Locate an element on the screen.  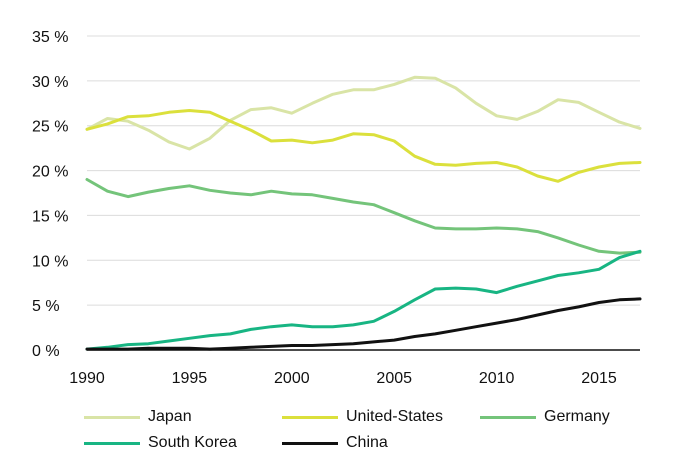
x-tick-label: 2010 is located at coordinates (497, 378).